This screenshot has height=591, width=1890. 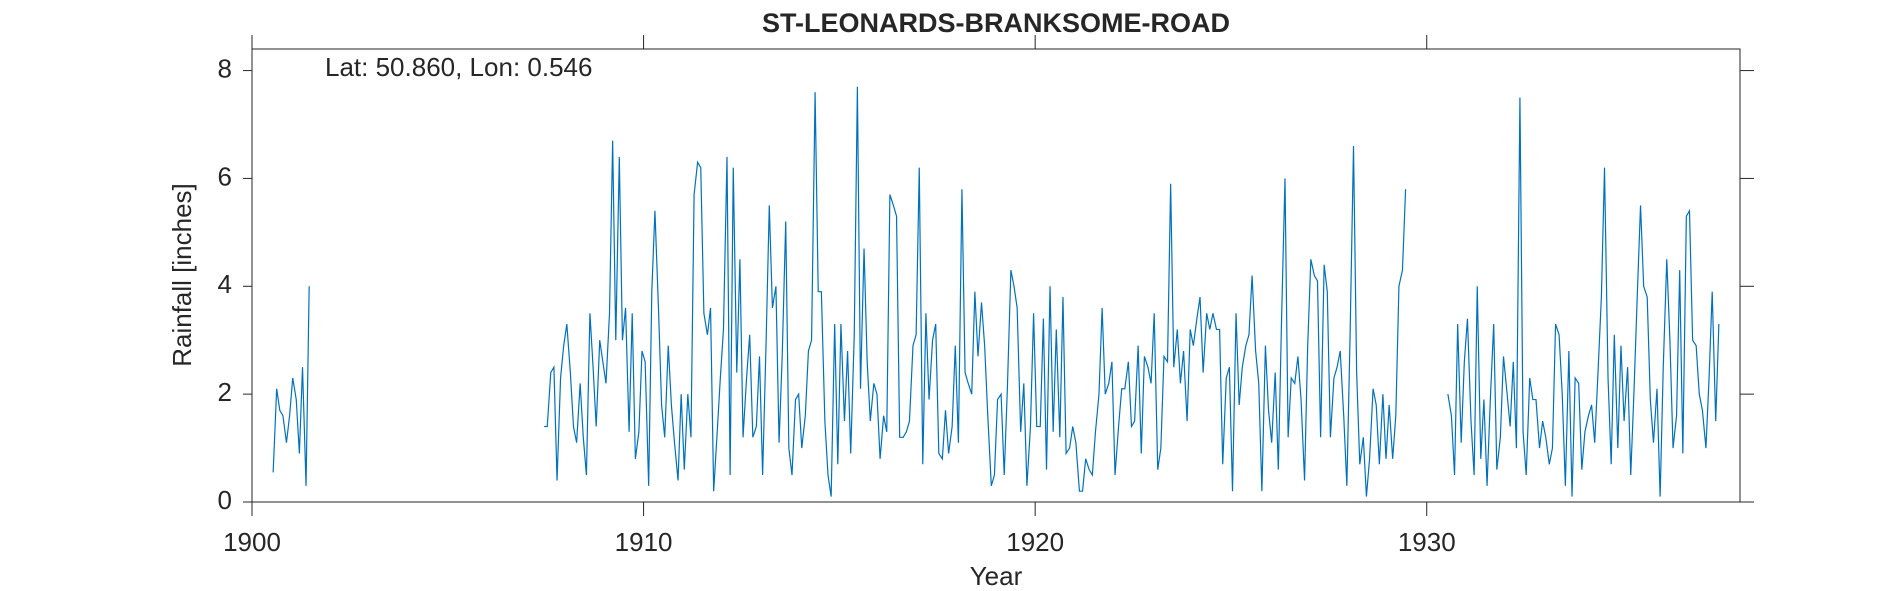 I want to click on y-tick-label: 0, so click(x=225, y=500).